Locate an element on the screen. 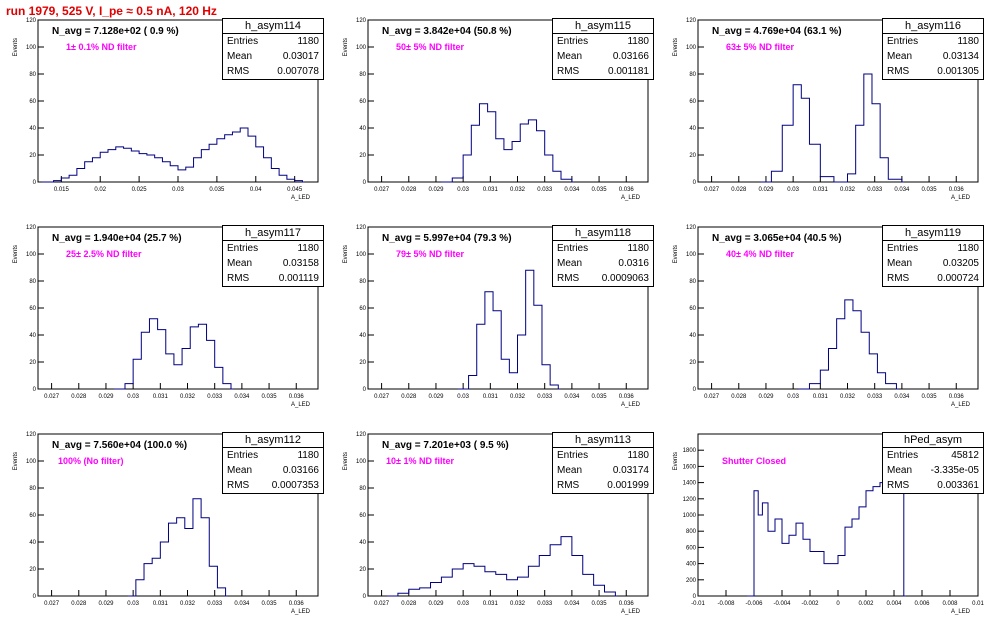 This screenshot has height=632, width=996. n-avg-label: N_avg = 7.201e+03 ( 9.5 %) is located at coordinates (445, 445).